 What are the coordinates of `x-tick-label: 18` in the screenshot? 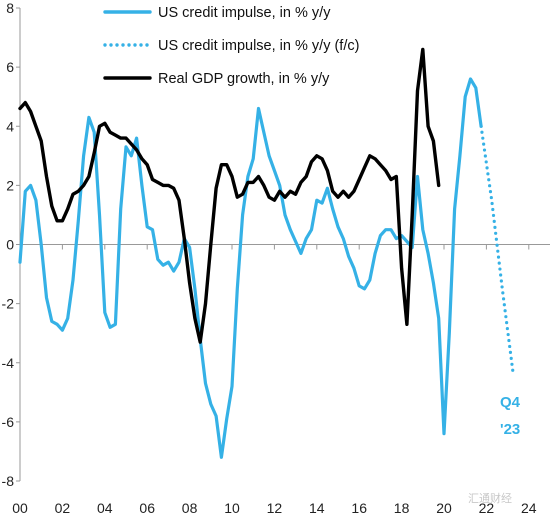 It's located at (402, 508).